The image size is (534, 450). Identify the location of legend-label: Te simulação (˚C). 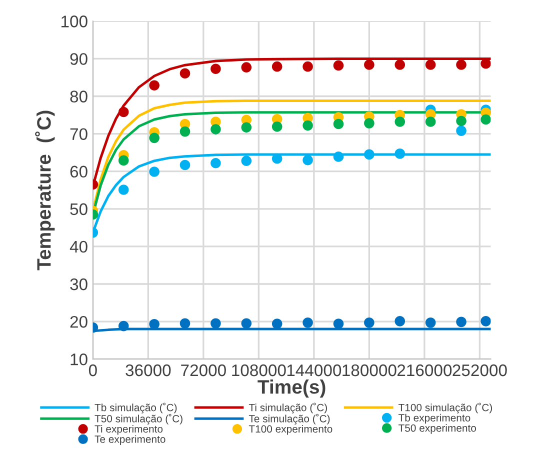
(289, 419).